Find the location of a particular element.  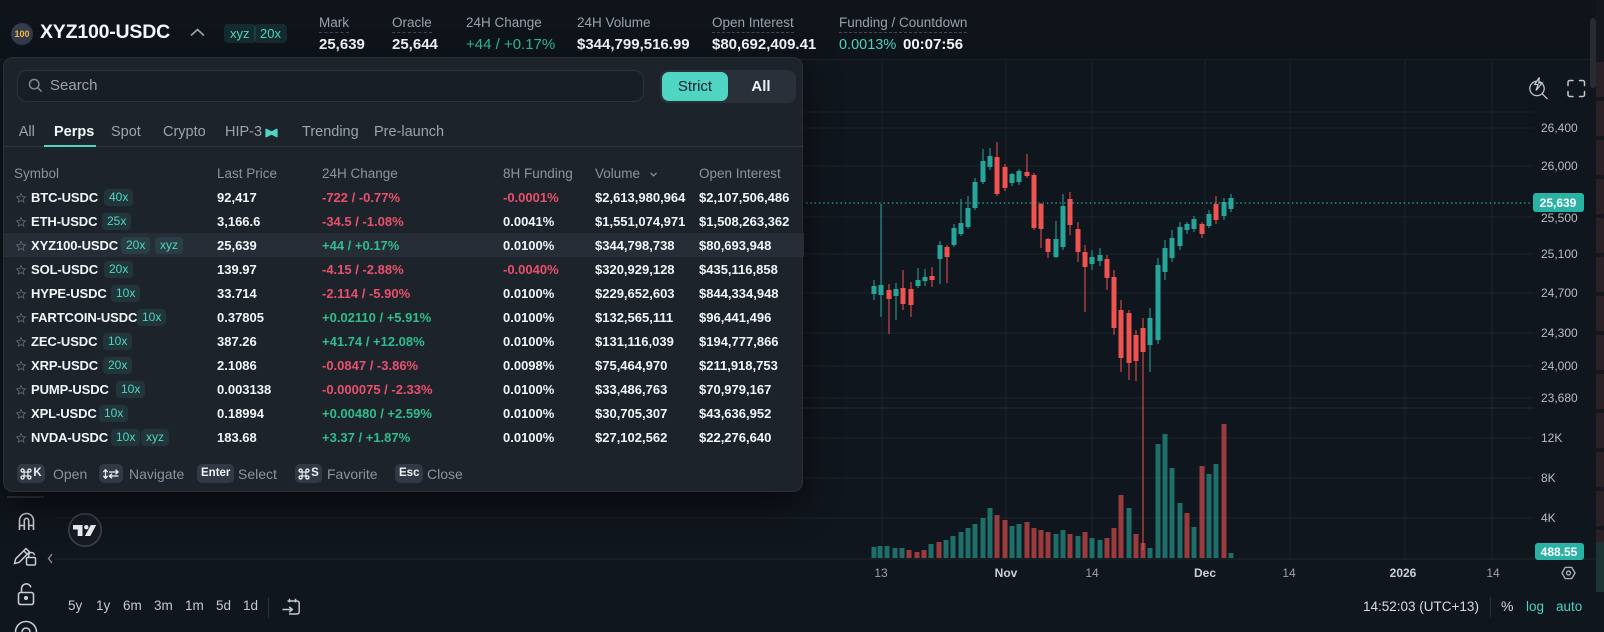

svg-text: Dec is located at coordinates (1205, 573).